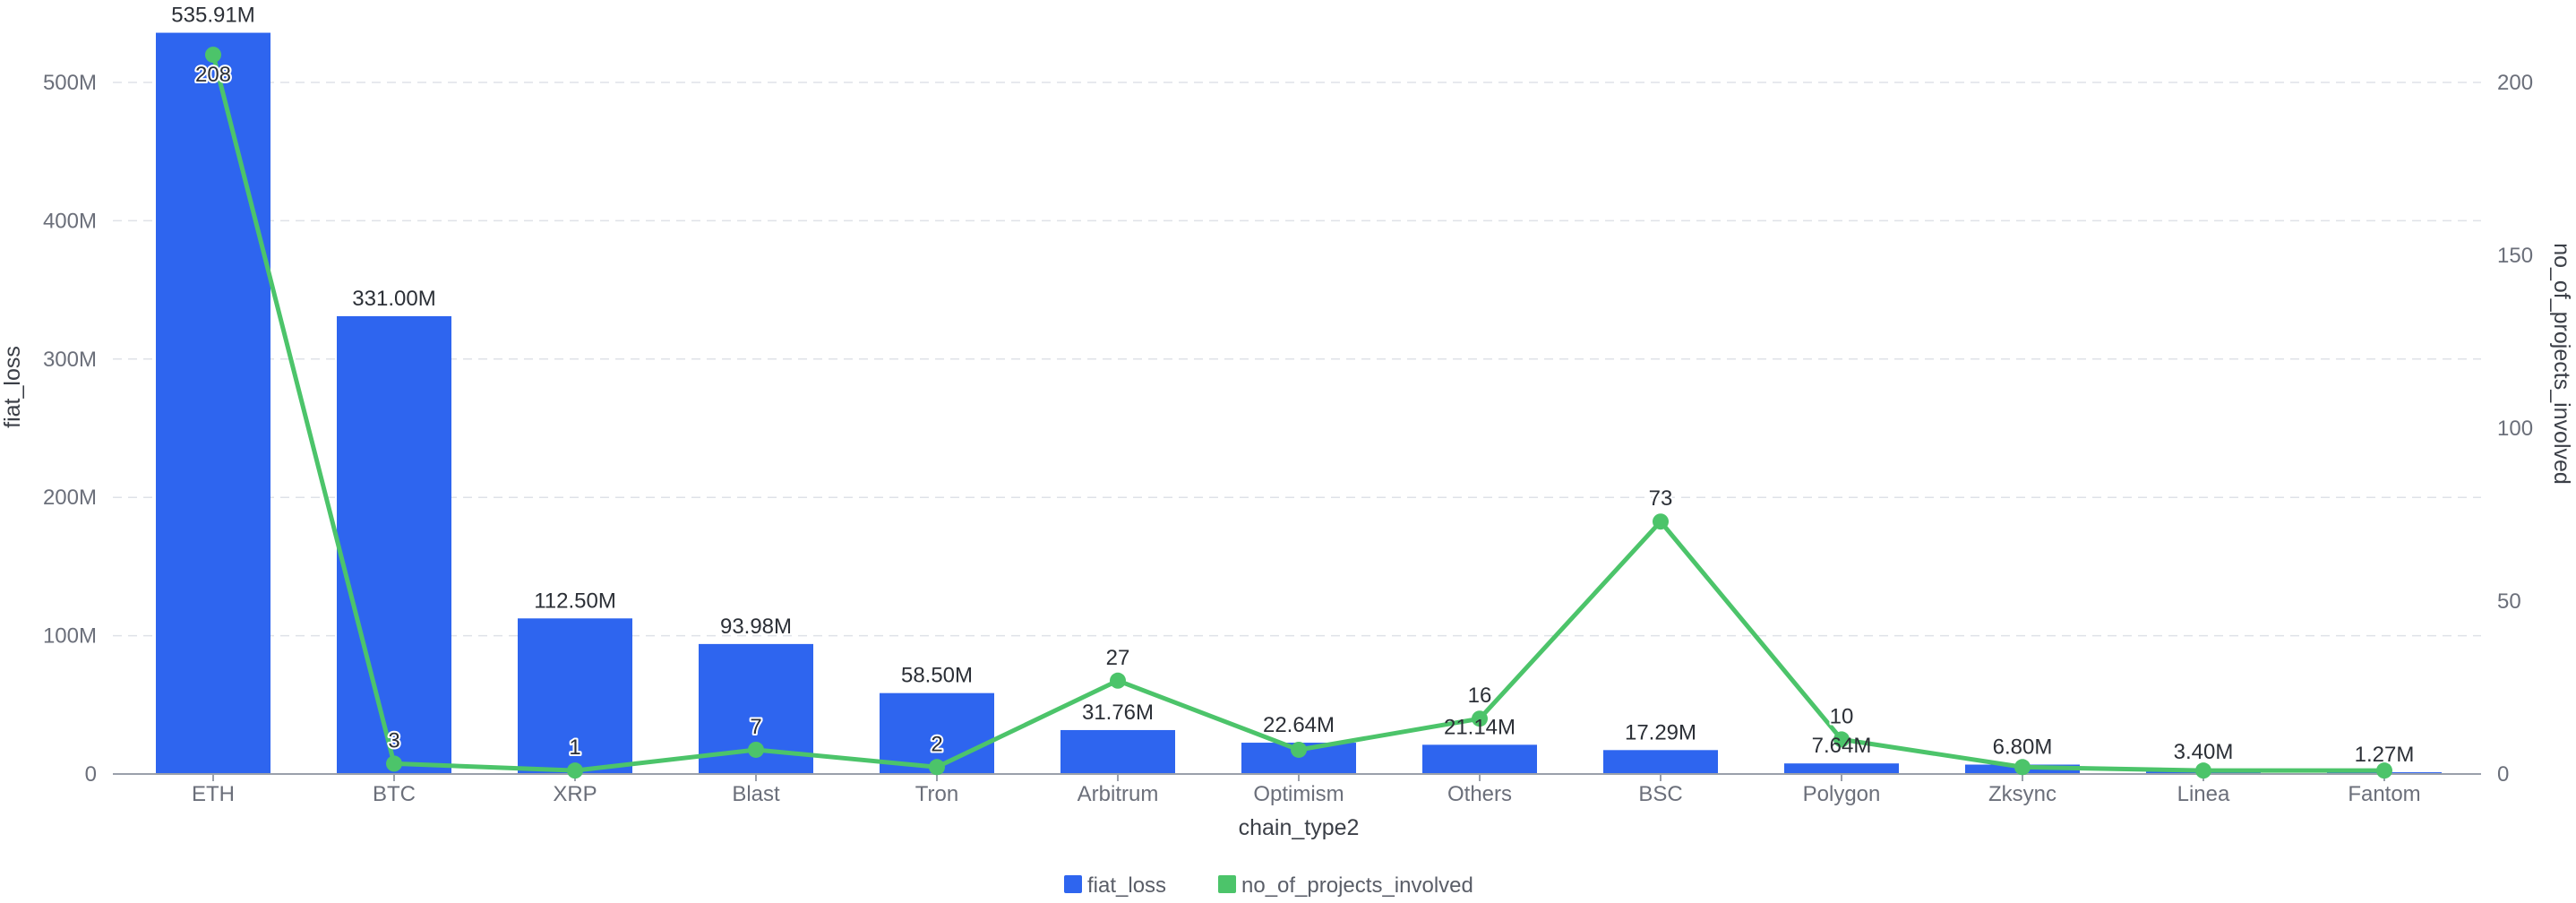  What do you see at coordinates (2515, 83) in the screenshot?
I see `y-tick-right: 200` at bounding box center [2515, 83].